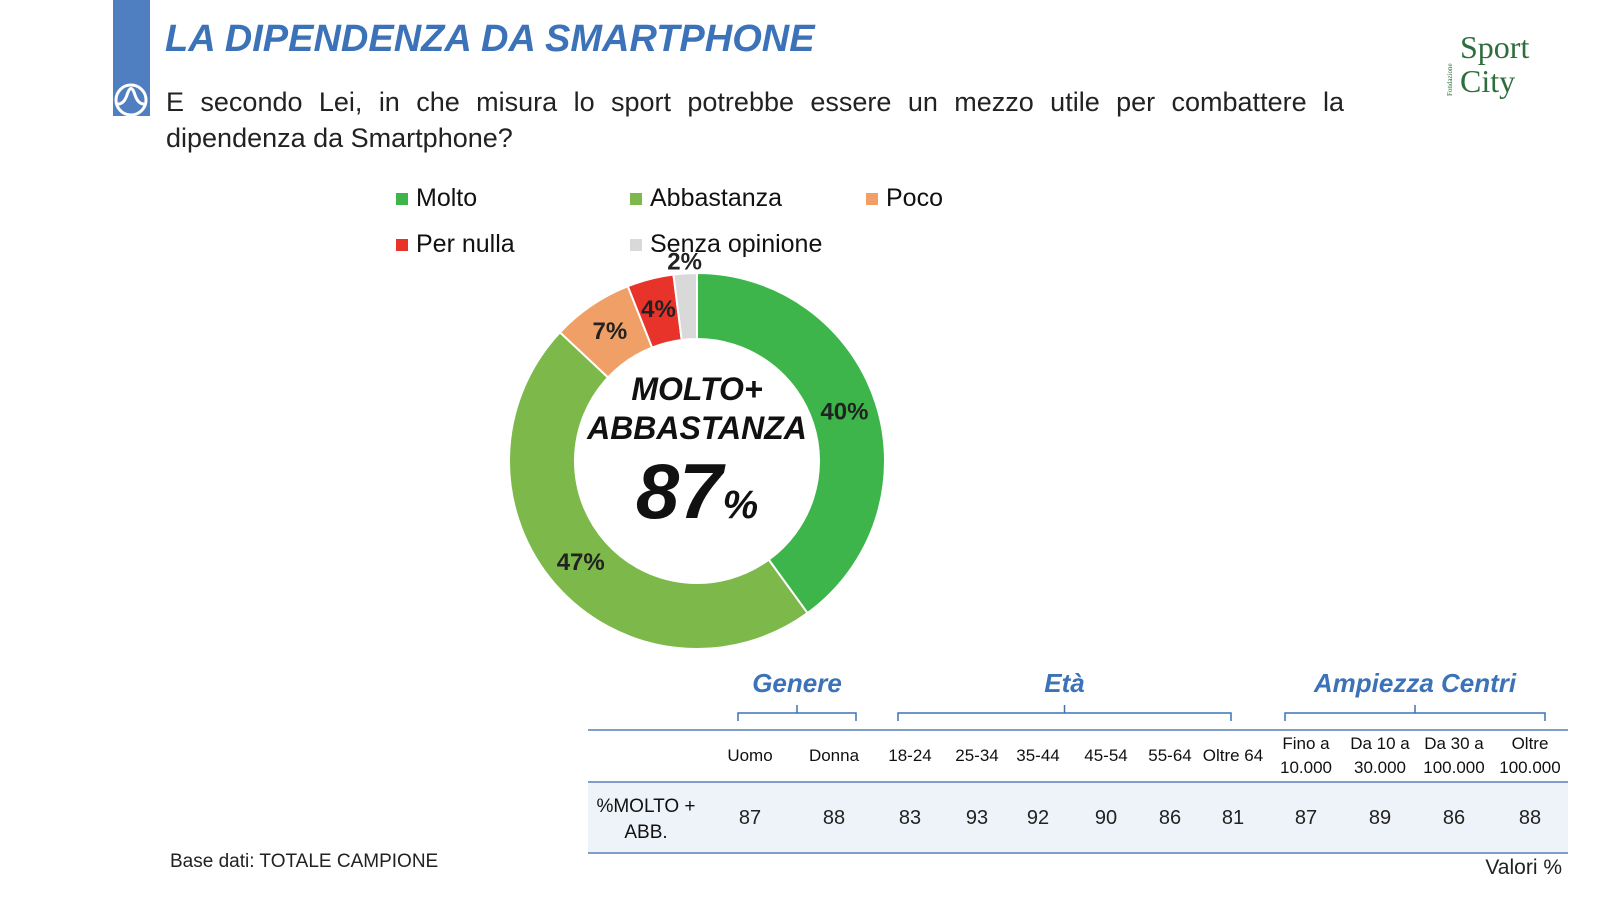 The image size is (1600, 900). I want to click on data-label: 40%, so click(844, 411).